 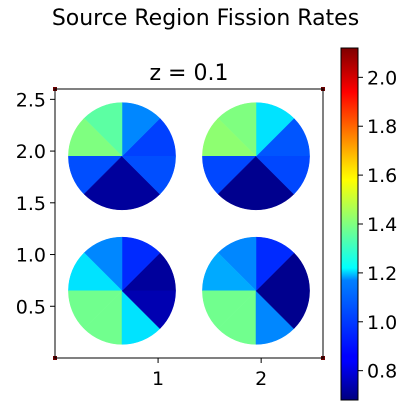 I want to click on y-tick-label: 0.5, so click(x=31, y=307).